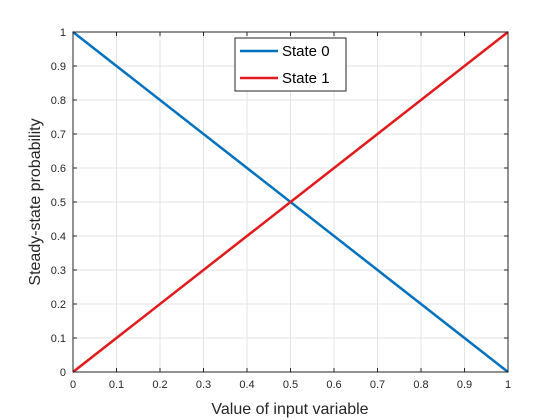  Describe the element at coordinates (464, 385) in the screenshot. I see `x-tick-label: 0.9` at that location.